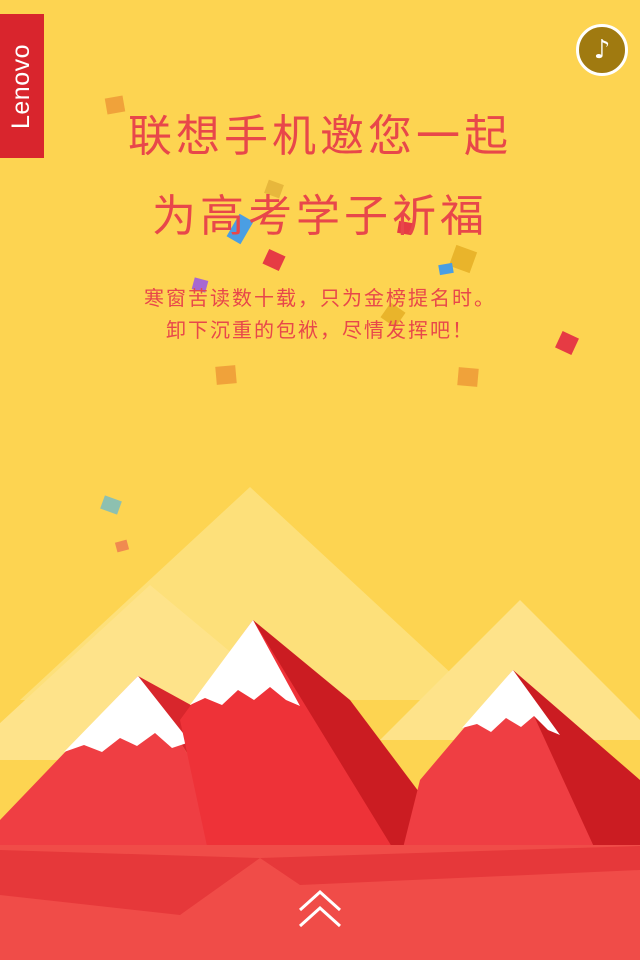  I want to click on music-toggle-button: ♪, so click(602, 50).